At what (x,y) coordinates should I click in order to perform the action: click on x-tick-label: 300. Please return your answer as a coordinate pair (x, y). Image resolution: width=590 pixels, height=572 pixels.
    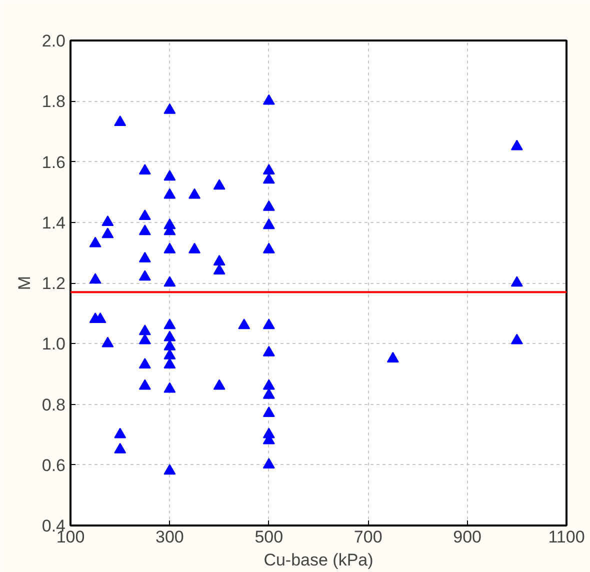
    Looking at the image, I should click on (170, 537).